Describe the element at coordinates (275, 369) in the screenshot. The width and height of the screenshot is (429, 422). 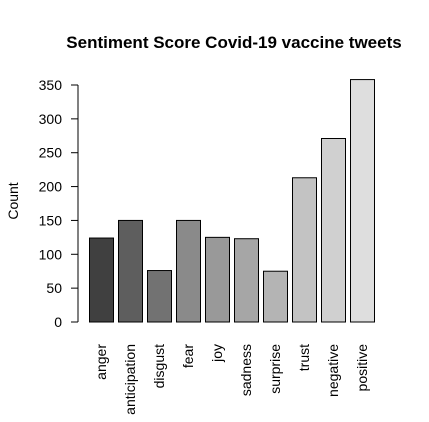
I see `x-tick-label-surprise: surprise` at that location.